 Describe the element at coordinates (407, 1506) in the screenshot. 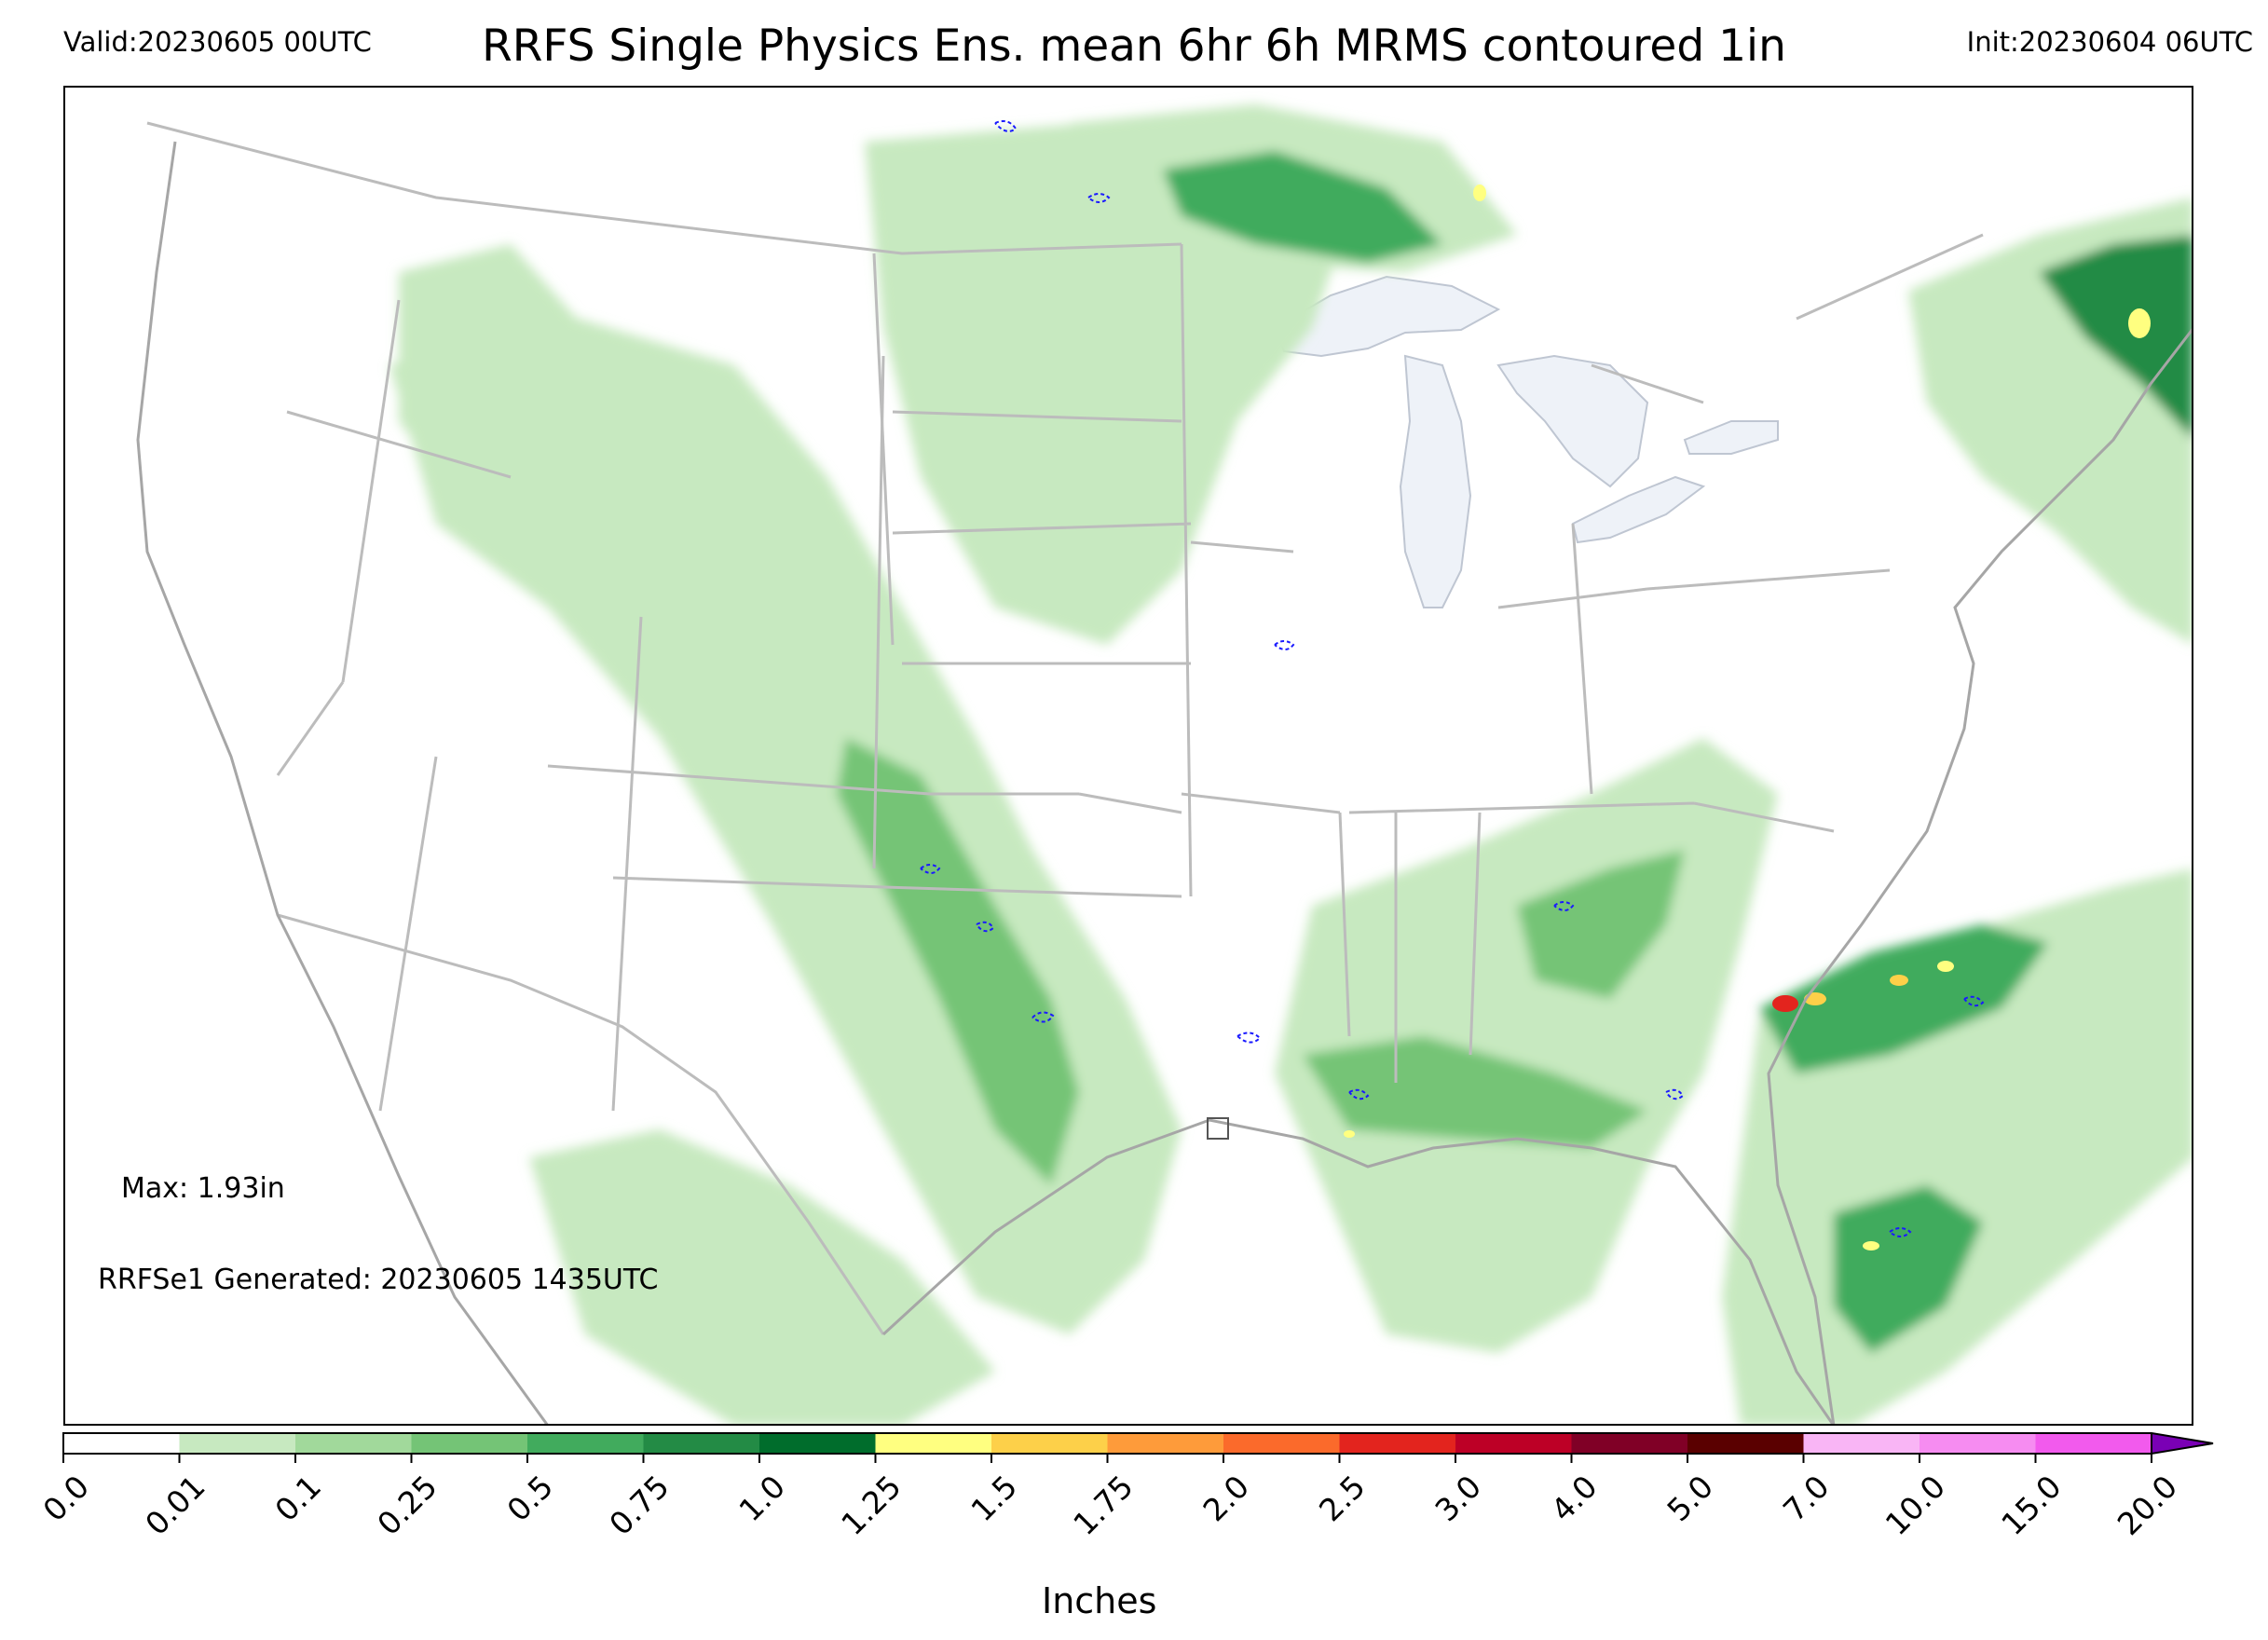

I see `colorbar-tick-label: 0.25` at that location.